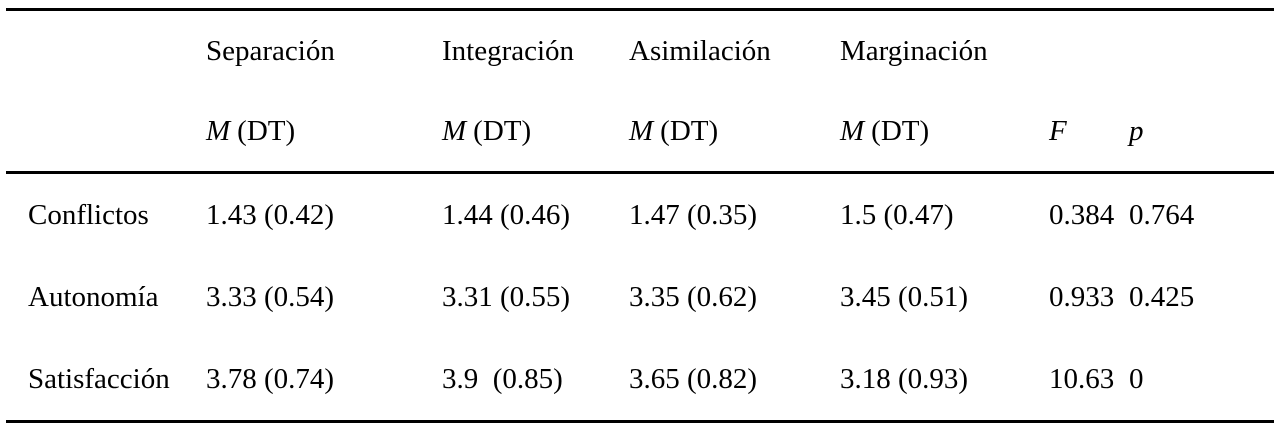 This screenshot has height=428, width=1280. What do you see at coordinates (106, 51) in the screenshot?
I see `corner-cell` at bounding box center [106, 51].